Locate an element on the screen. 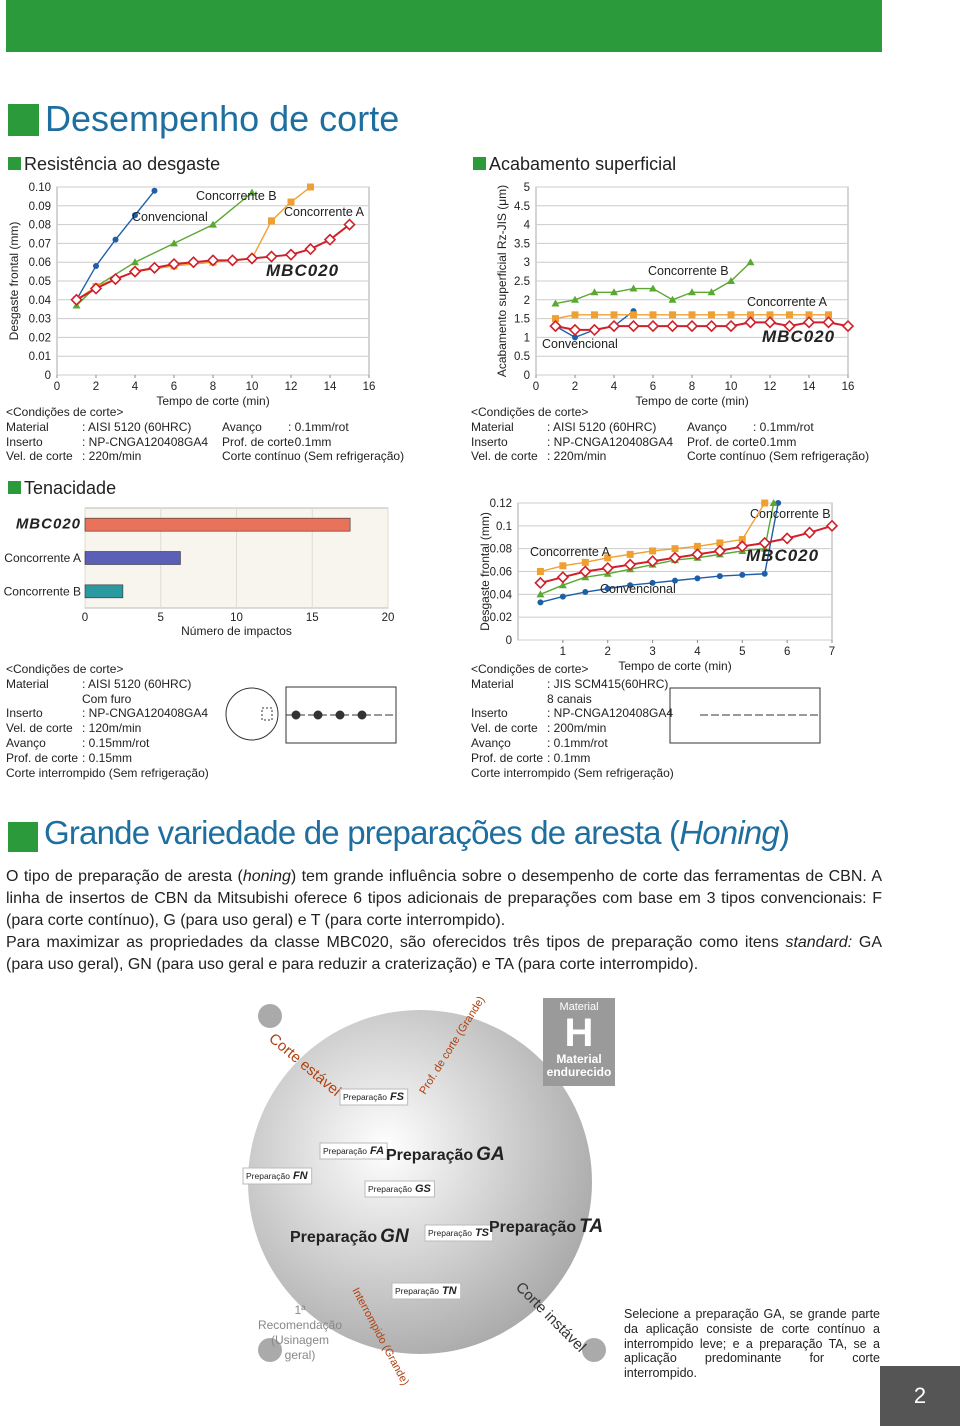 The image size is (960, 1426). conditions-row: Com furo is located at coordinates (226, 699).